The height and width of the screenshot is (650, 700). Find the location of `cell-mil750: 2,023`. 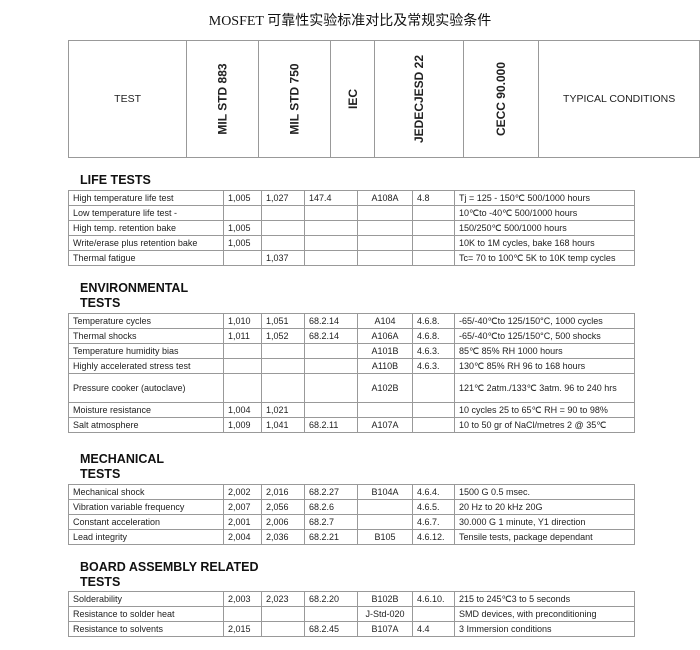

cell-mil750: 2,023 is located at coordinates (283, 599).